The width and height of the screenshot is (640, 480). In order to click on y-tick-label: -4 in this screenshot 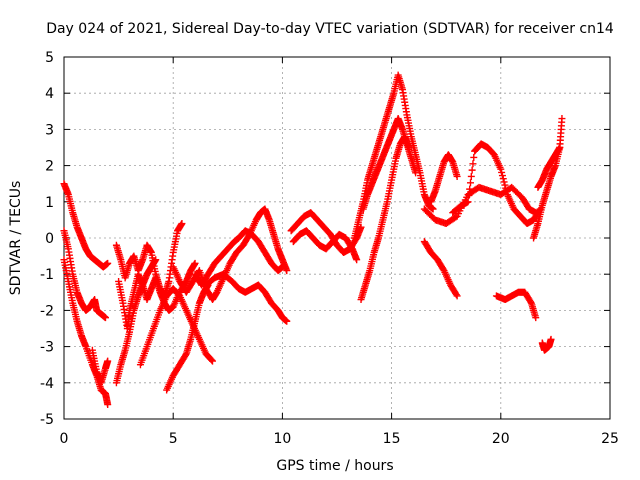, I will do `click(47, 384)`.